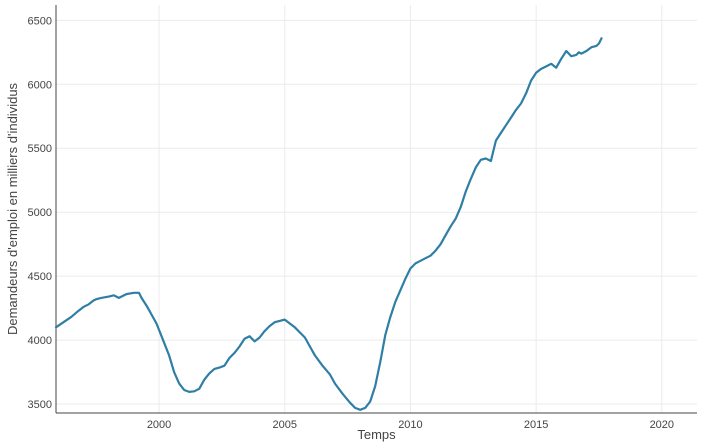 This screenshot has width=710, height=443. I want to click on y-tick-label: 3500, so click(40, 405).